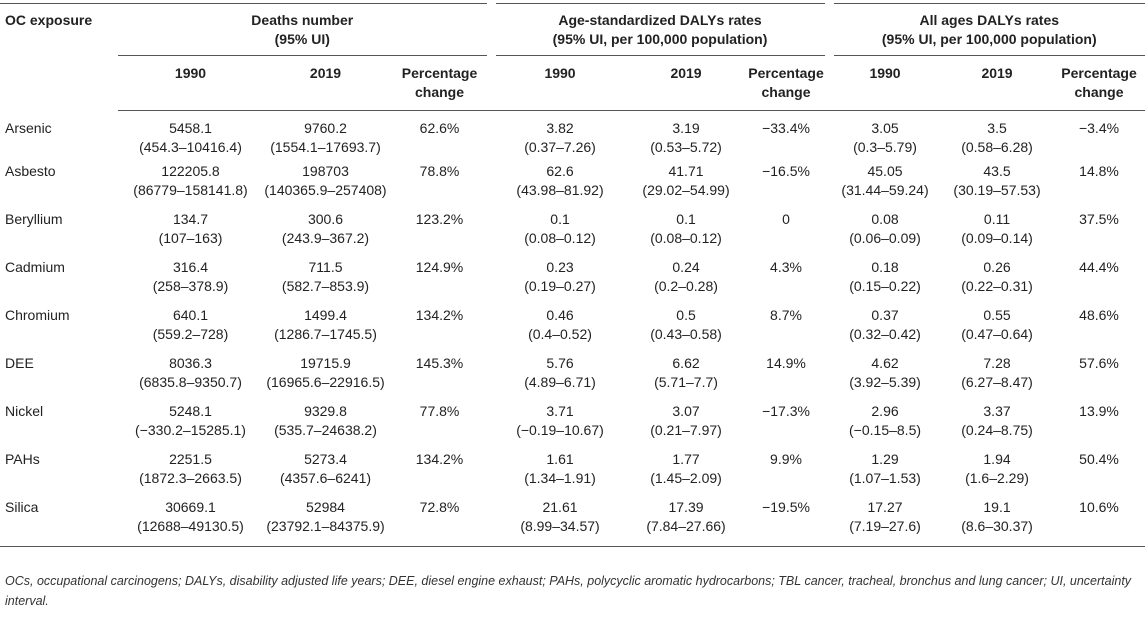 The height and width of the screenshot is (620, 1145). Describe the element at coordinates (989, 39) in the screenshot. I see `header-all-ages-sub: (95% UI, per 100,000 population)` at that location.